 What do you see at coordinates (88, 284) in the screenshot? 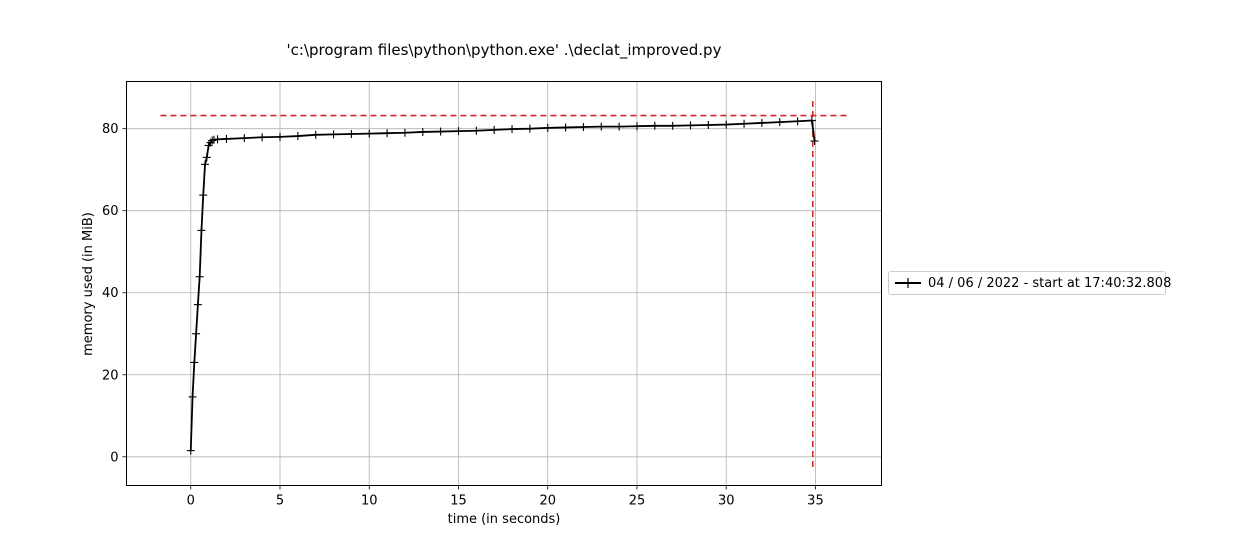
I see `y-axis-label: memory used (in MiB)` at bounding box center [88, 284].